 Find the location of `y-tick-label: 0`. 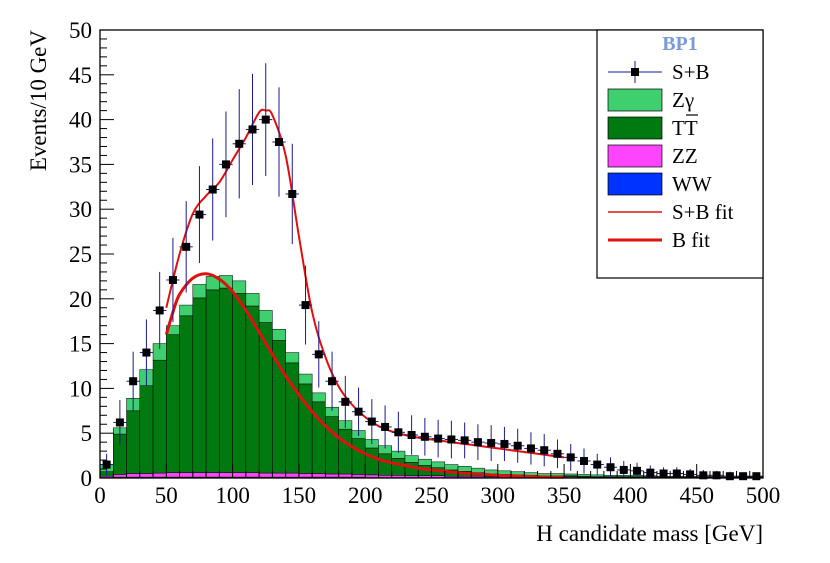

y-tick-label: 0 is located at coordinates (87, 478).